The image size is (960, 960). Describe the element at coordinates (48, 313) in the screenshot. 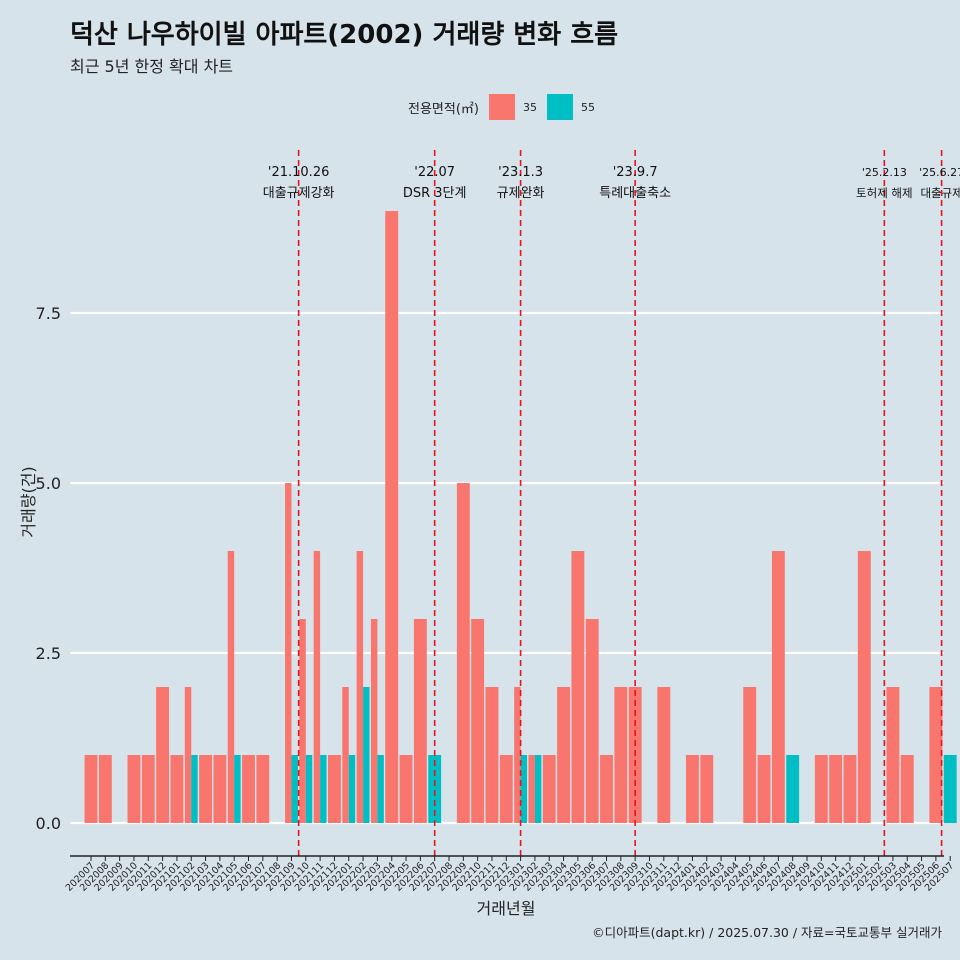

I see `y-tick-label: 7.5` at that location.